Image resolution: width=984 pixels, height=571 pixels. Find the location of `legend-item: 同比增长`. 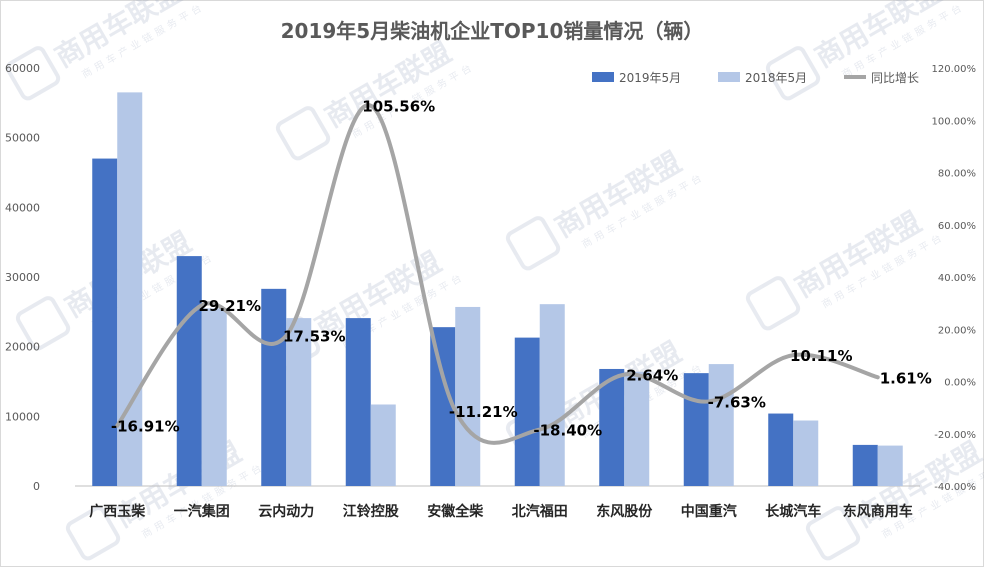

legend-item: 同比增长 is located at coordinates (881, 78).